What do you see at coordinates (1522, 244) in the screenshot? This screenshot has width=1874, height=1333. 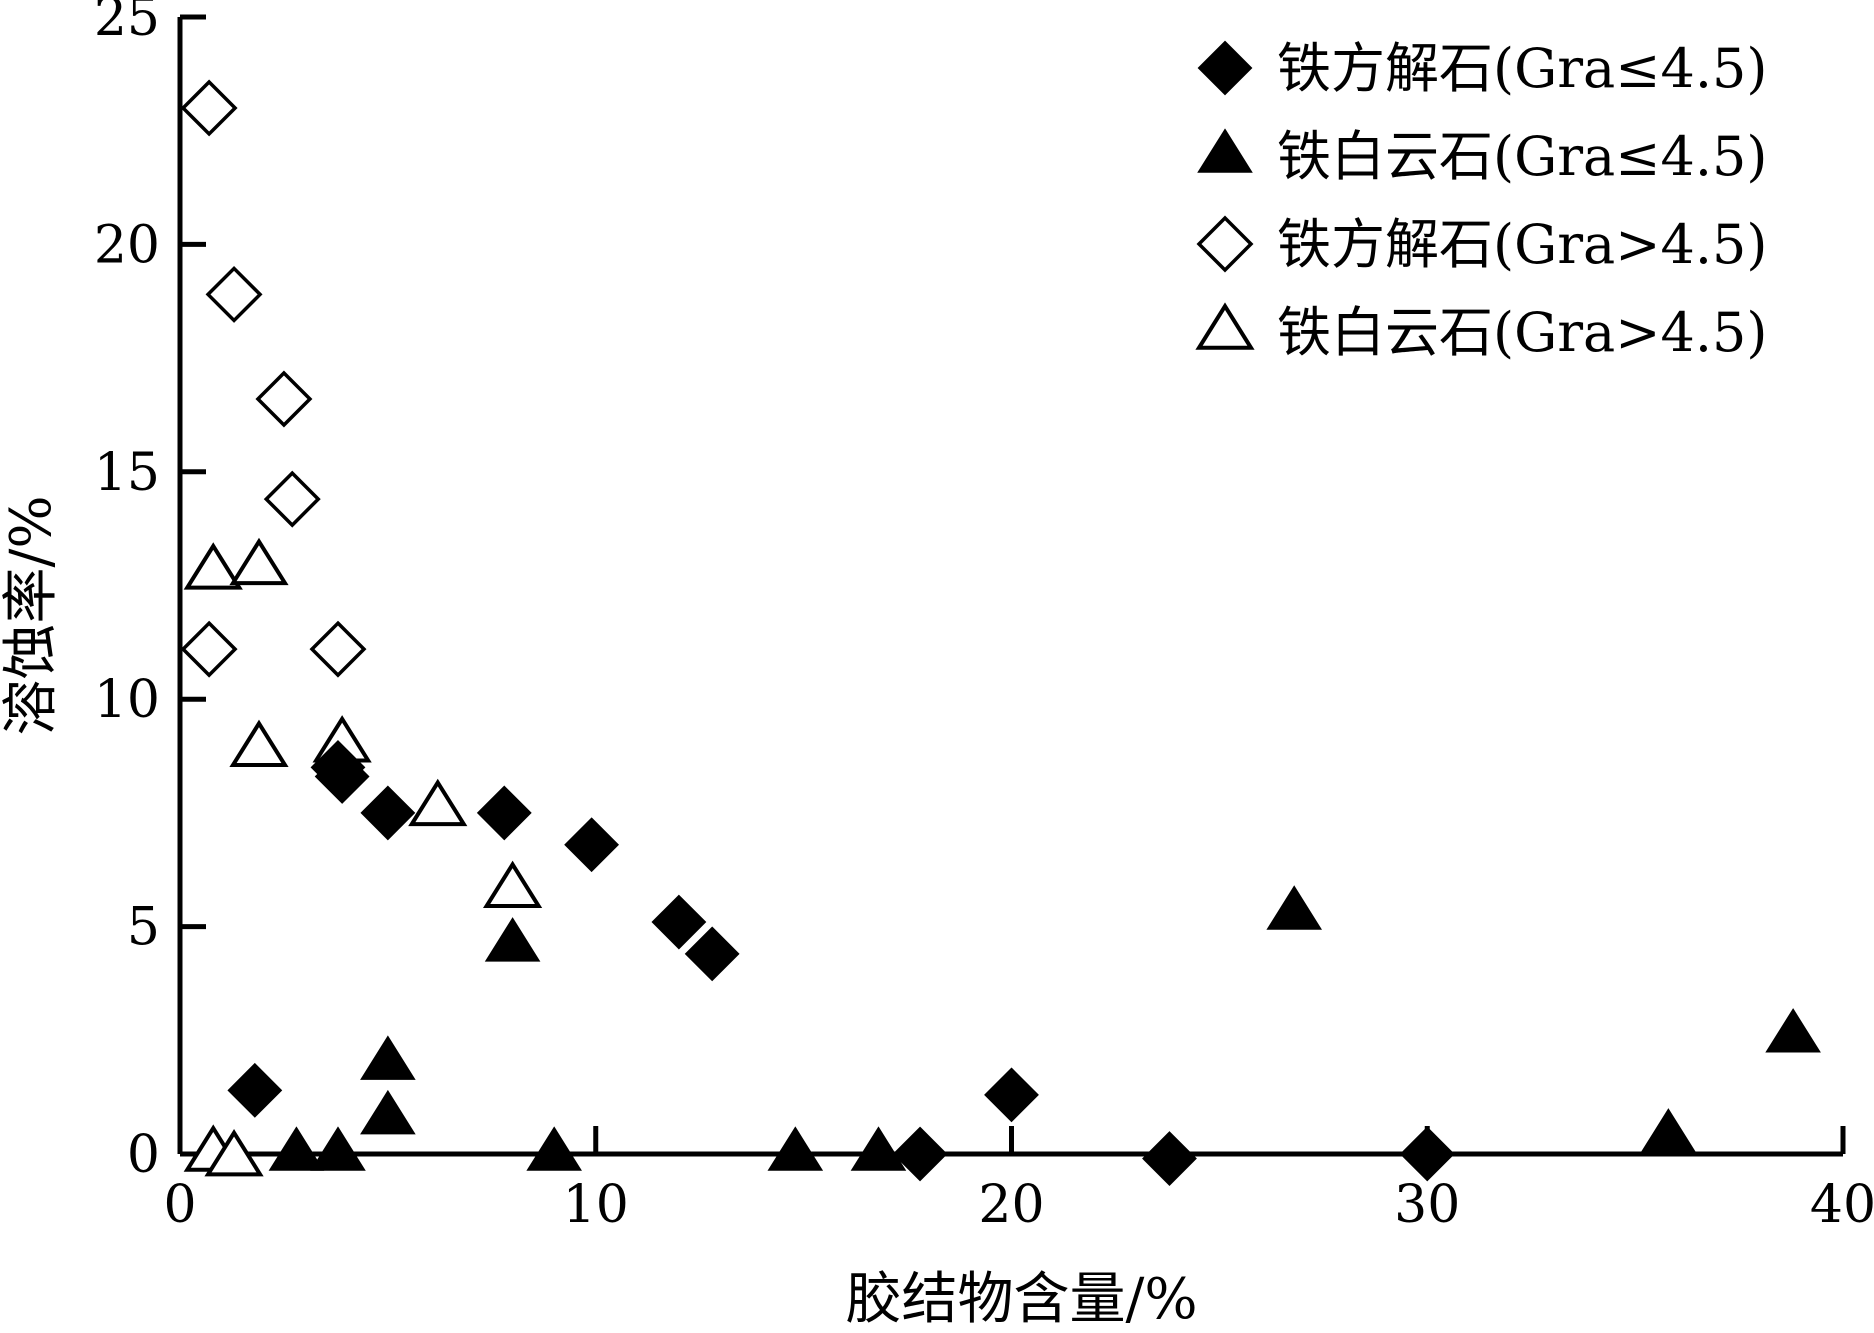 I see `legend-label: 铁方解石(Gra>4.5)` at bounding box center [1522, 244].